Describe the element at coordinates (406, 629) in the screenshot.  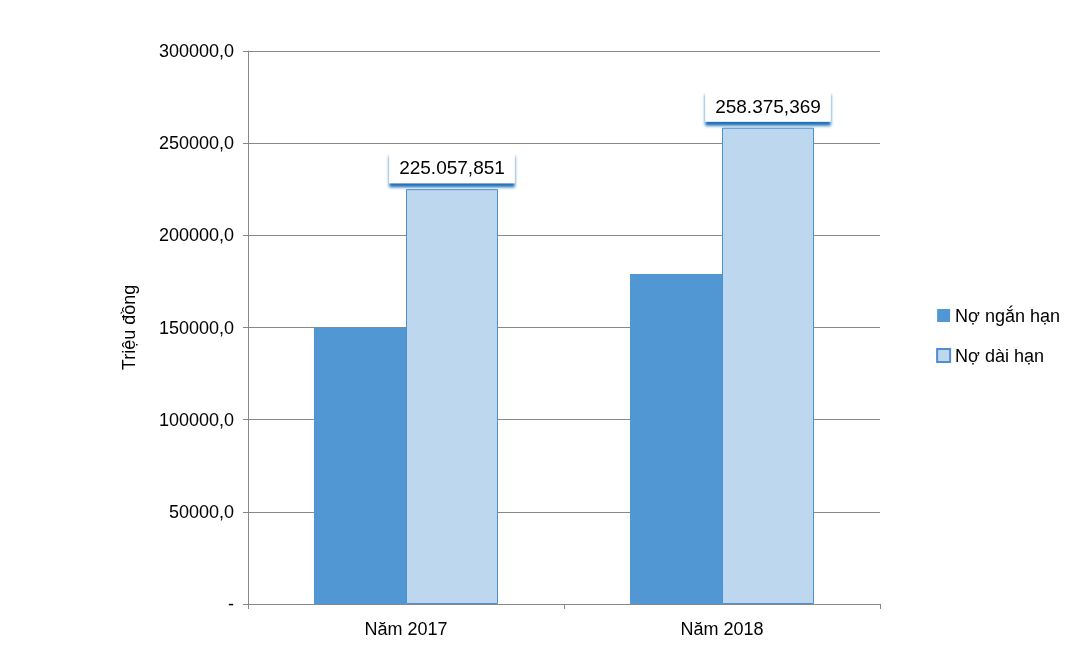
I see `x-tick-label: Năm 2017` at that location.